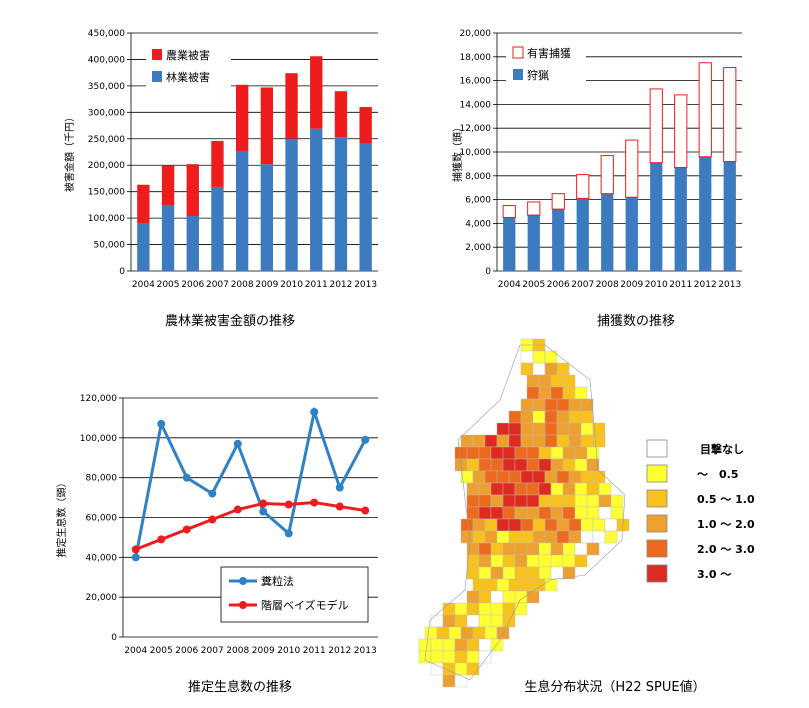 This screenshot has height=708, width=809. What do you see at coordinates (69, 152) in the screenshot?
I see `y-axis-label: 被害金額（千円）` at bounding box center [69, 152].